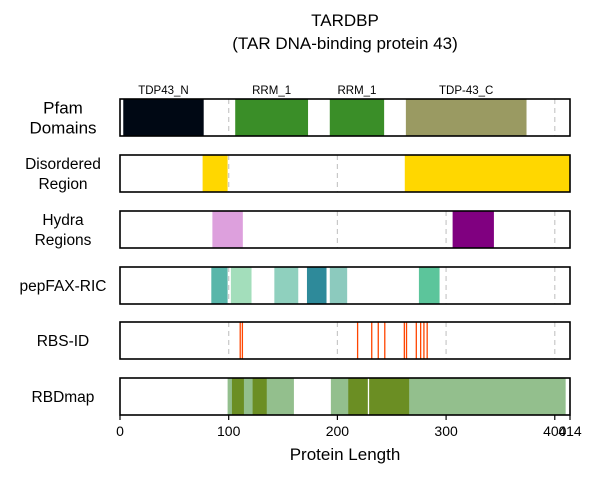  I want to click on track-label: RBDmap, so click(63, 397).